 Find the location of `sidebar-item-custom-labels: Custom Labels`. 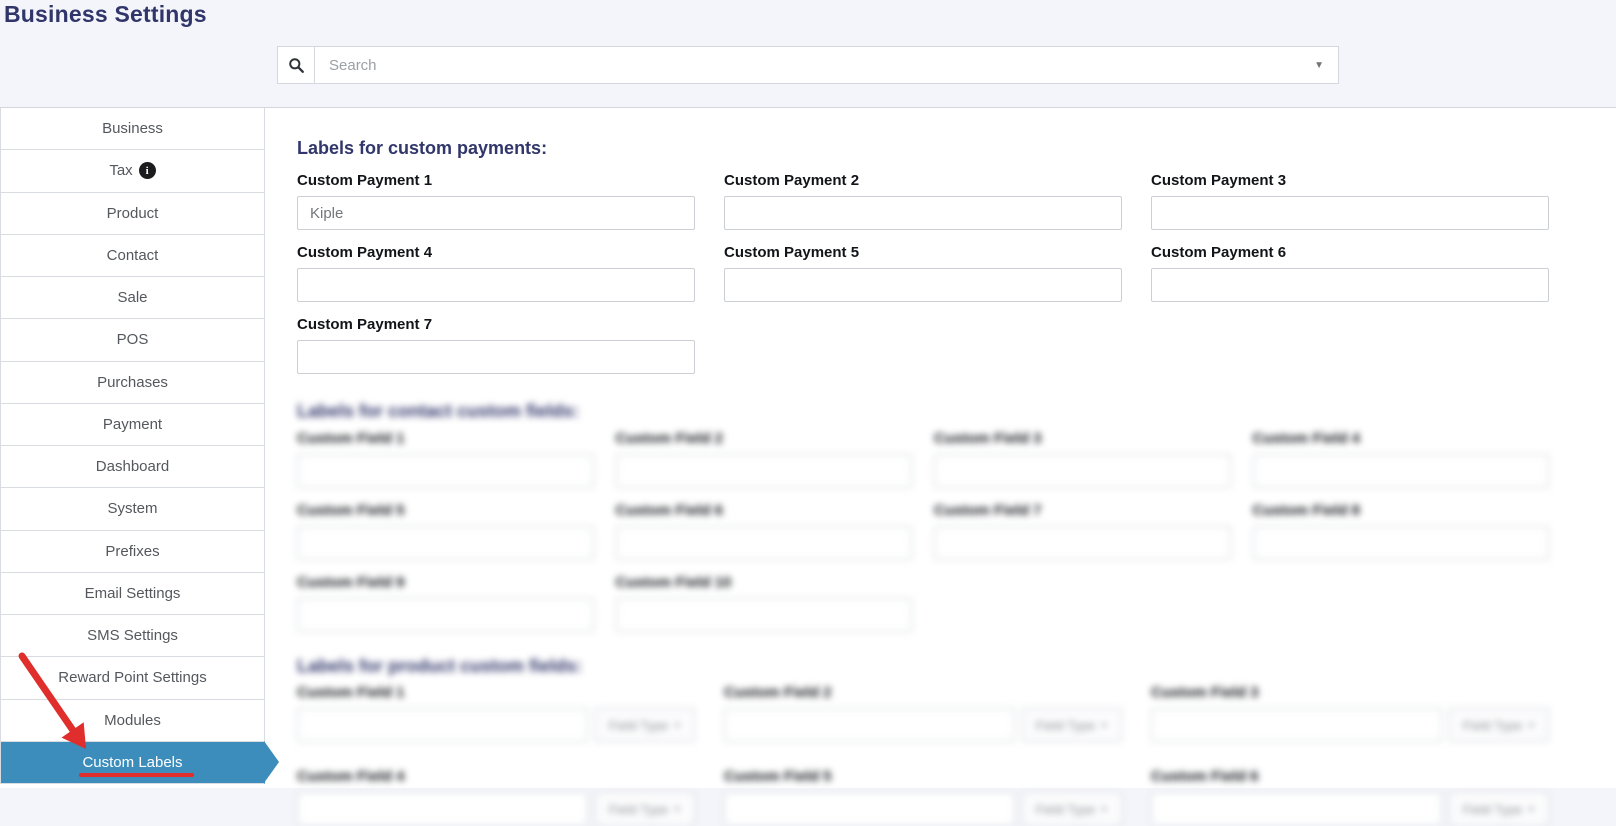

sidebar-item-custom-labels: Custom Labels is located at coordinates (140, 762).